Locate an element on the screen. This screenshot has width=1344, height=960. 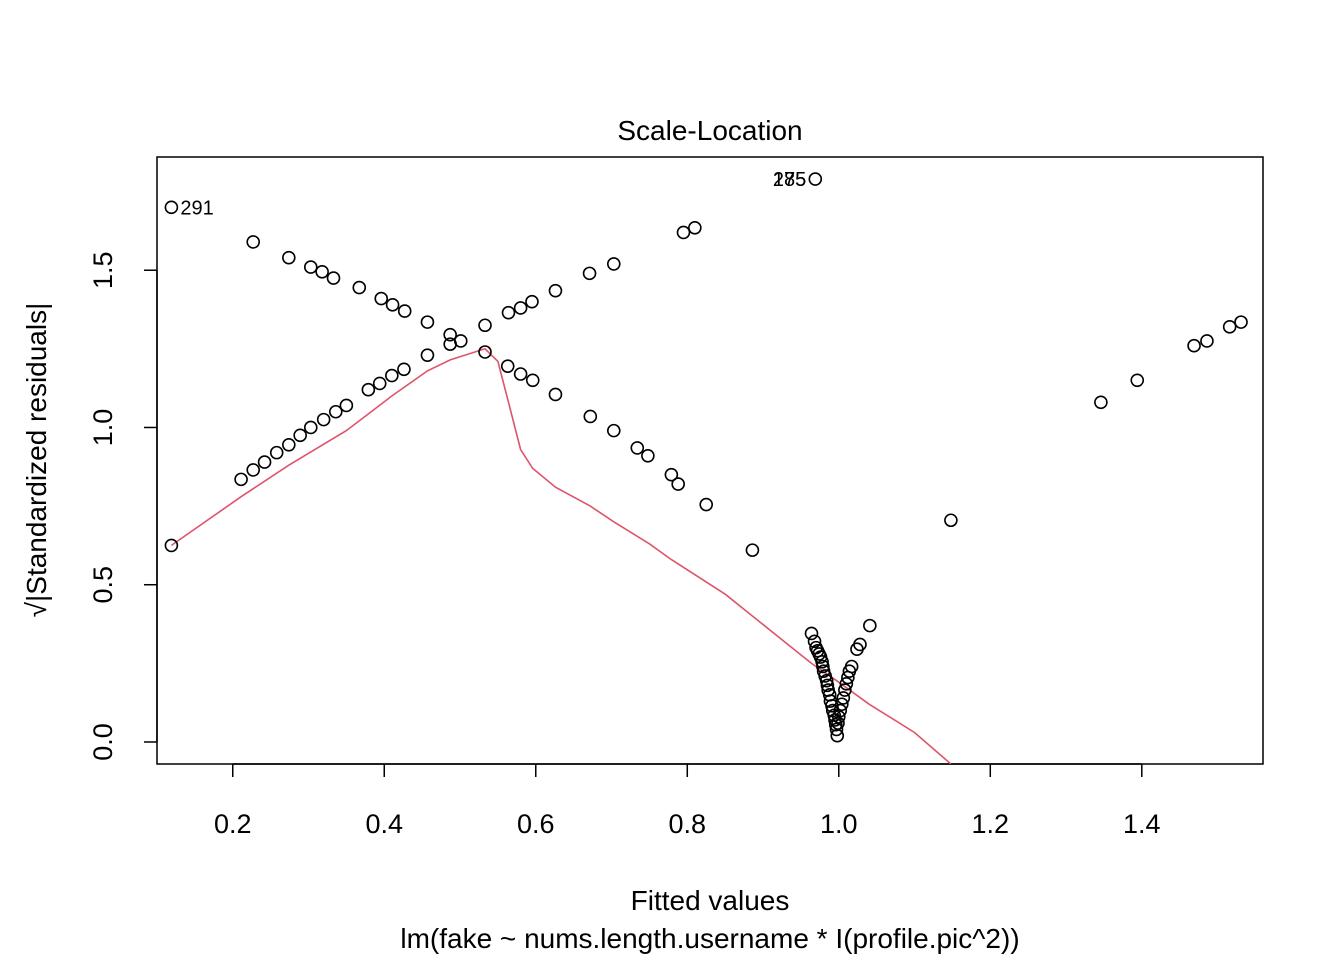
point-label: 175 is located at coordinates (789, 180).